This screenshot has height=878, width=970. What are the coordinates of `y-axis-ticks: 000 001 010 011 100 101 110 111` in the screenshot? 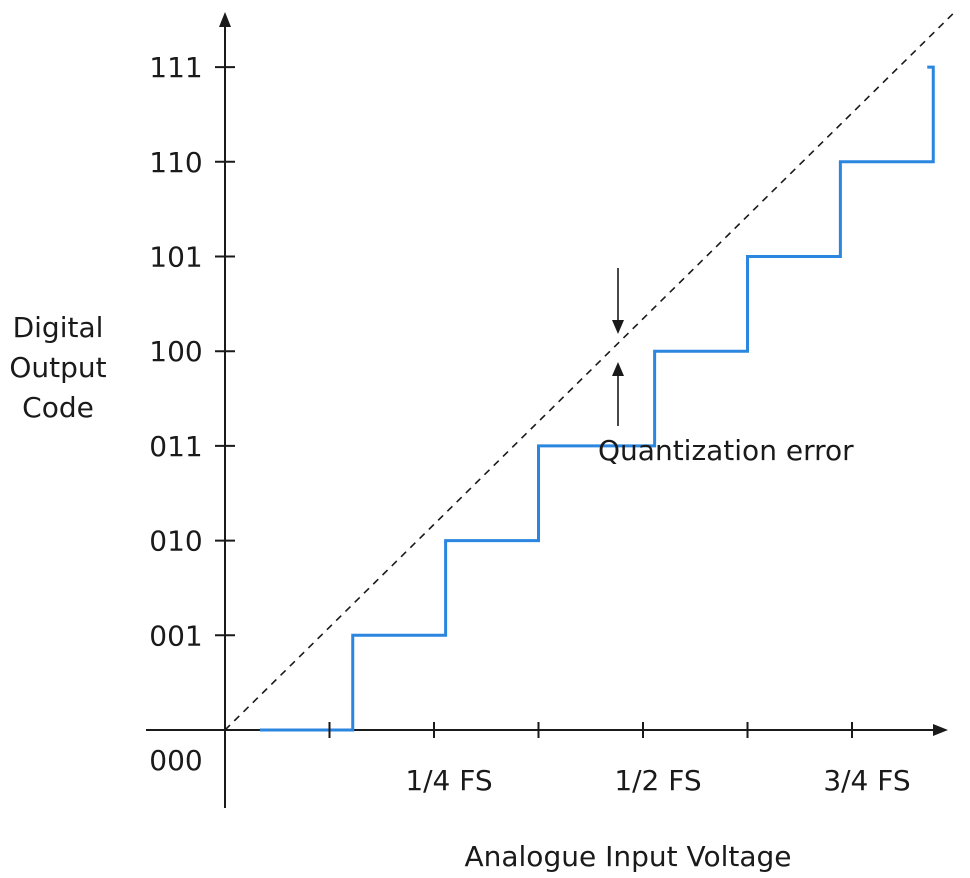 It's located at (192, 414).